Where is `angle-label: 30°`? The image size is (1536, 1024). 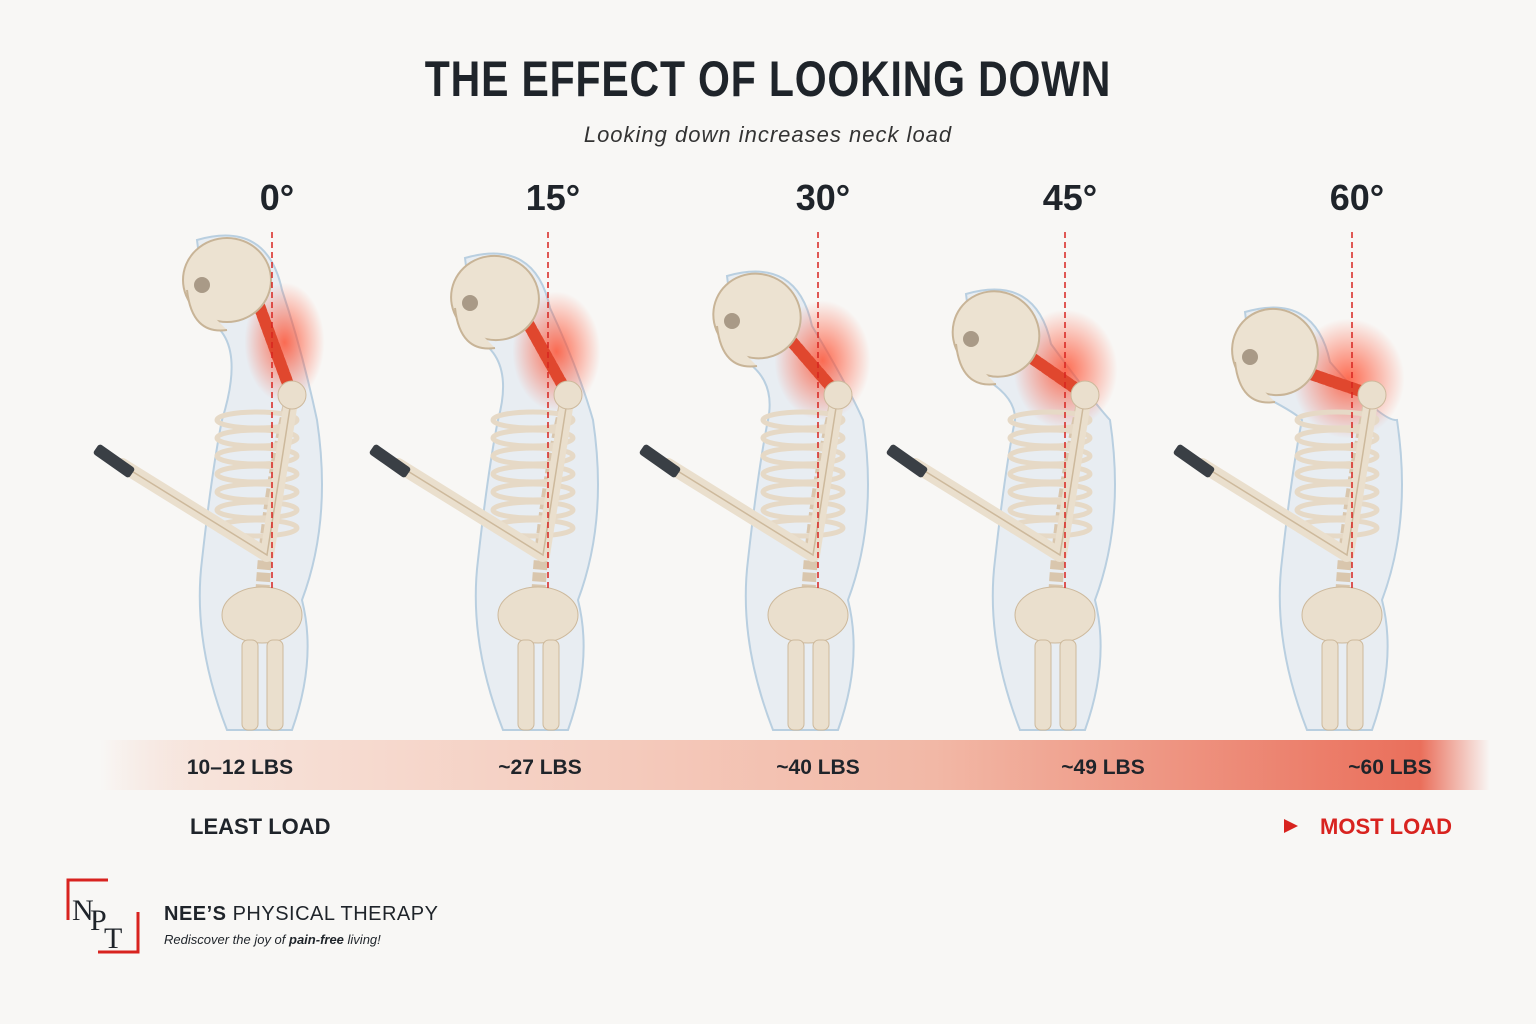 angle-label: 30° is located at coordinates (823, 197).